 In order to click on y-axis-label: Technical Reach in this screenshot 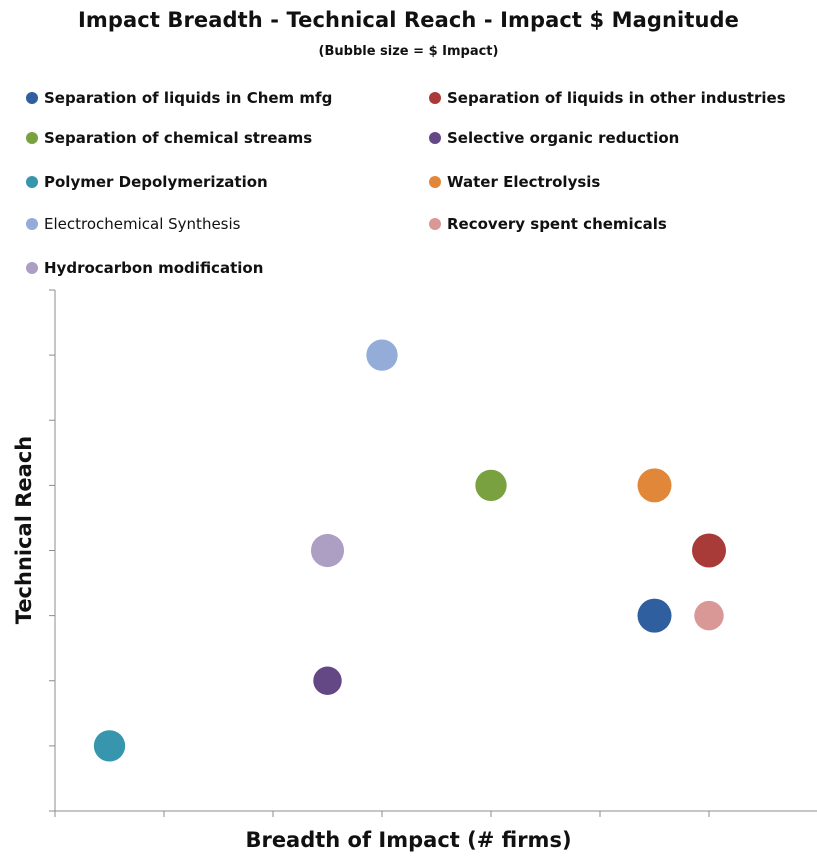, I will do `click(24, 530)`.